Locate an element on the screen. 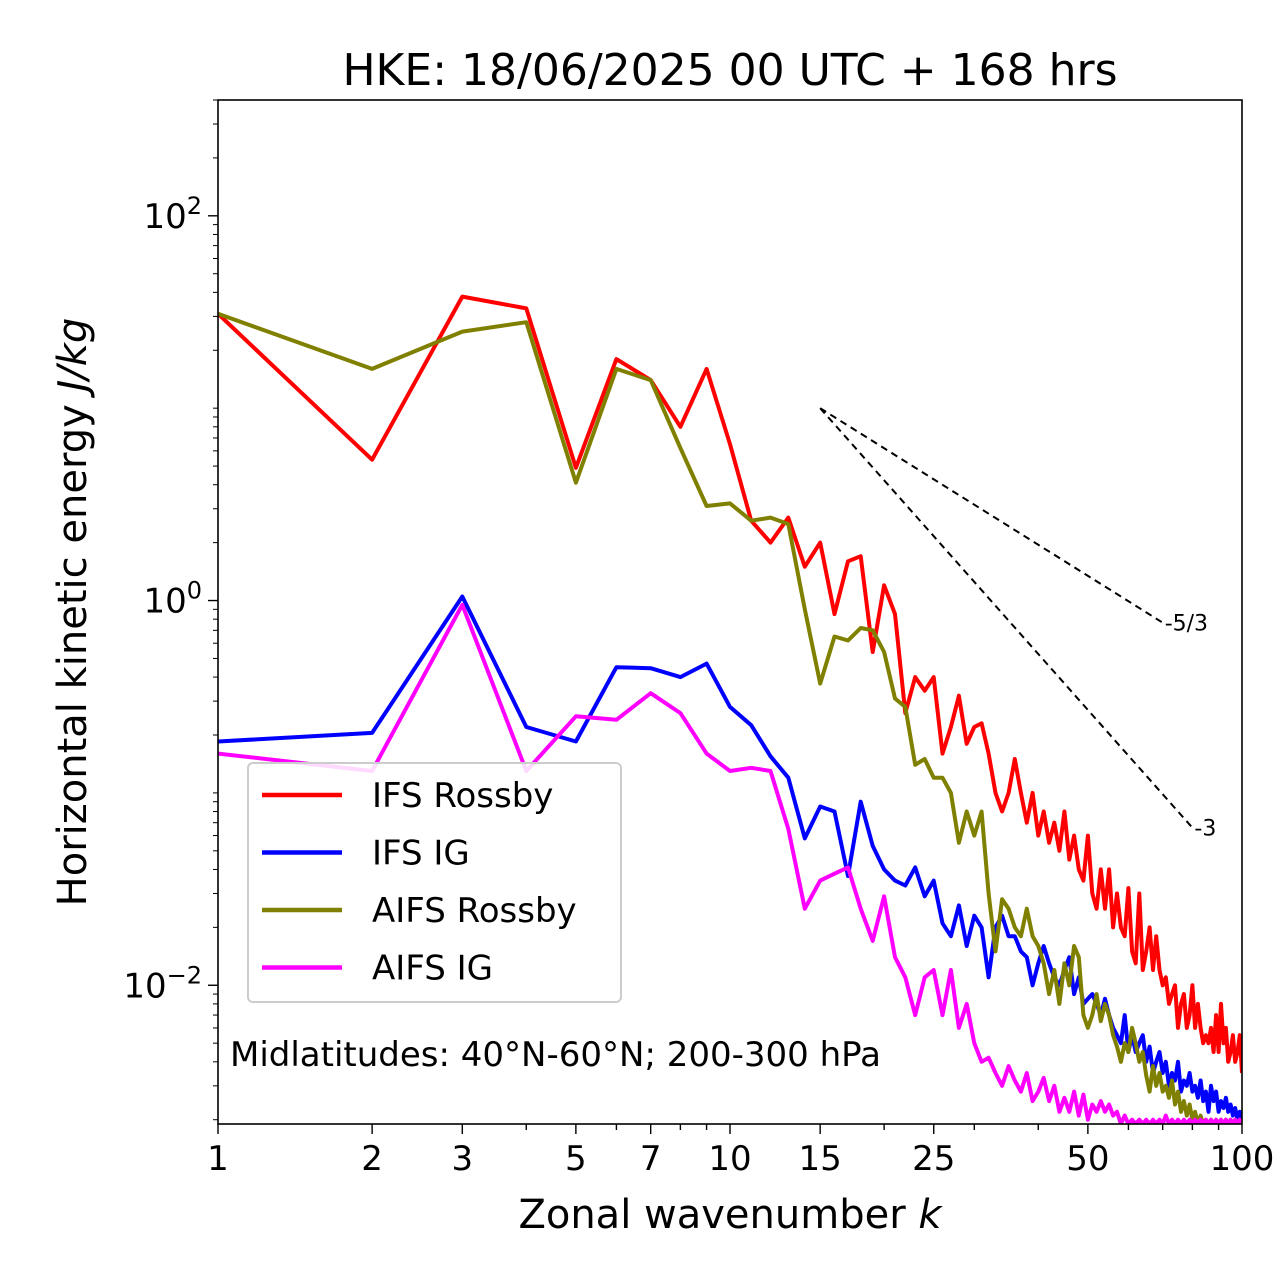 This screenshot has width=1280, height=1288. x-tick-label: 1 is located at coordinates (218, 1159).